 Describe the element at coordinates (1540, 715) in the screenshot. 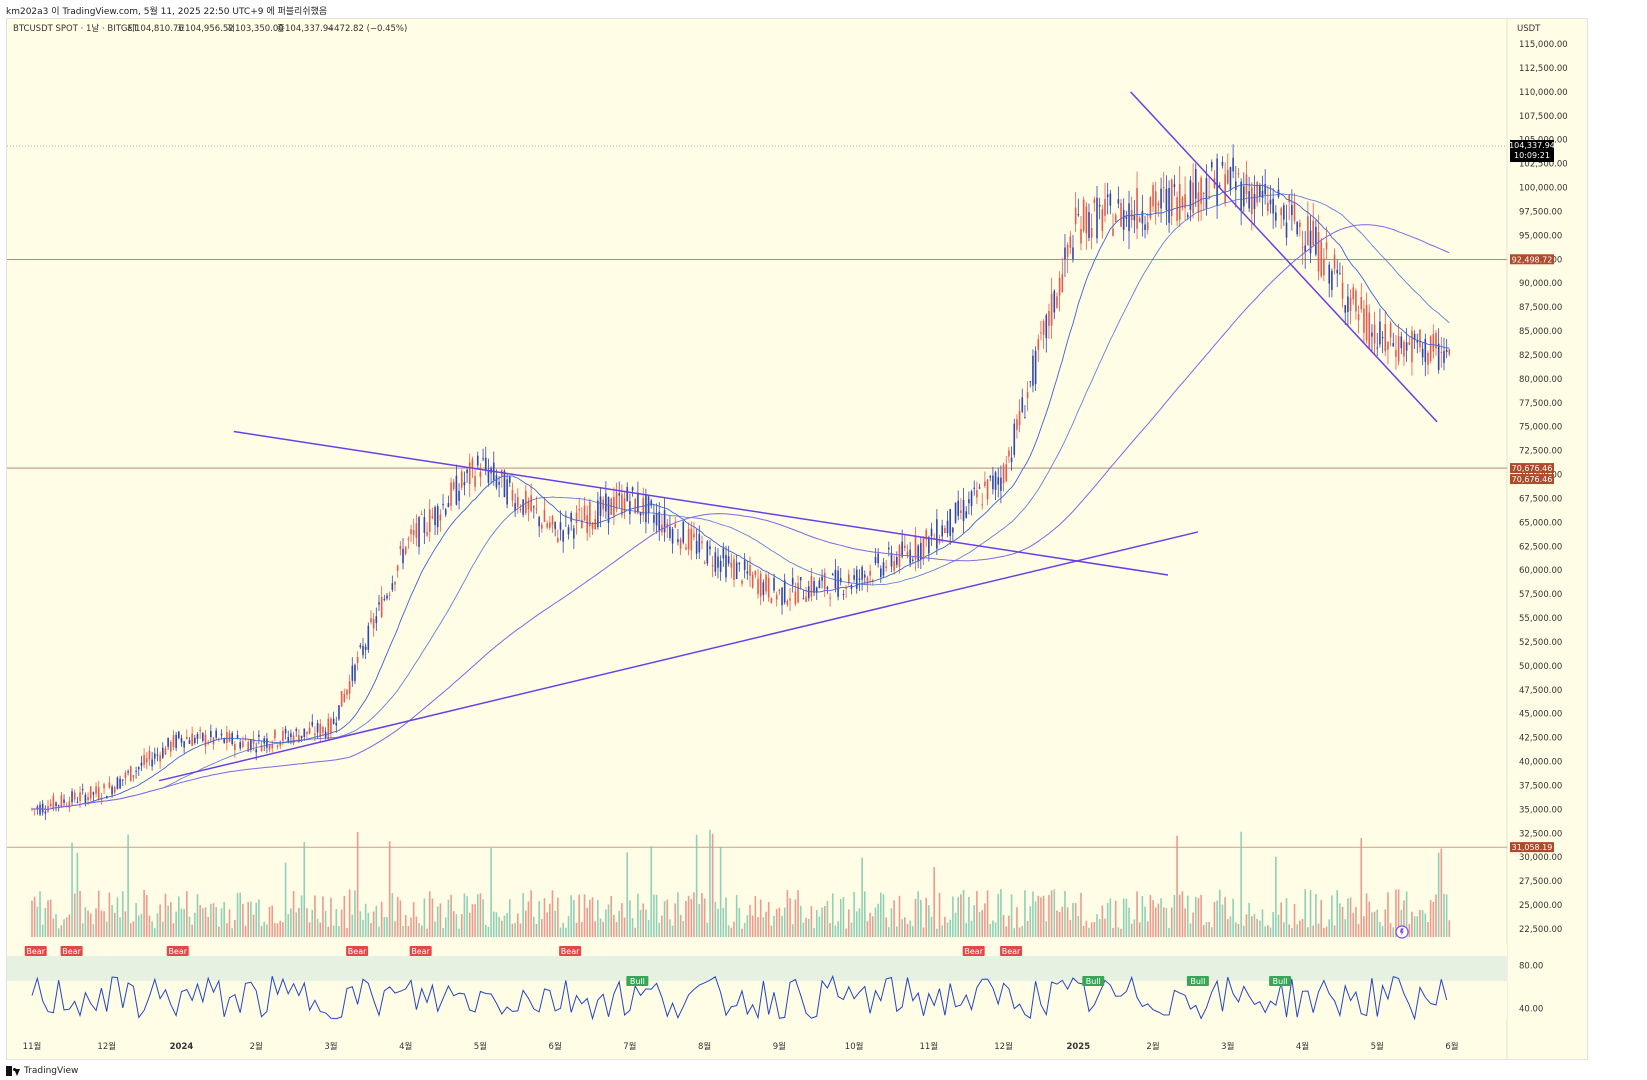

I see `price-tick-label: 45,000.00` at that location.